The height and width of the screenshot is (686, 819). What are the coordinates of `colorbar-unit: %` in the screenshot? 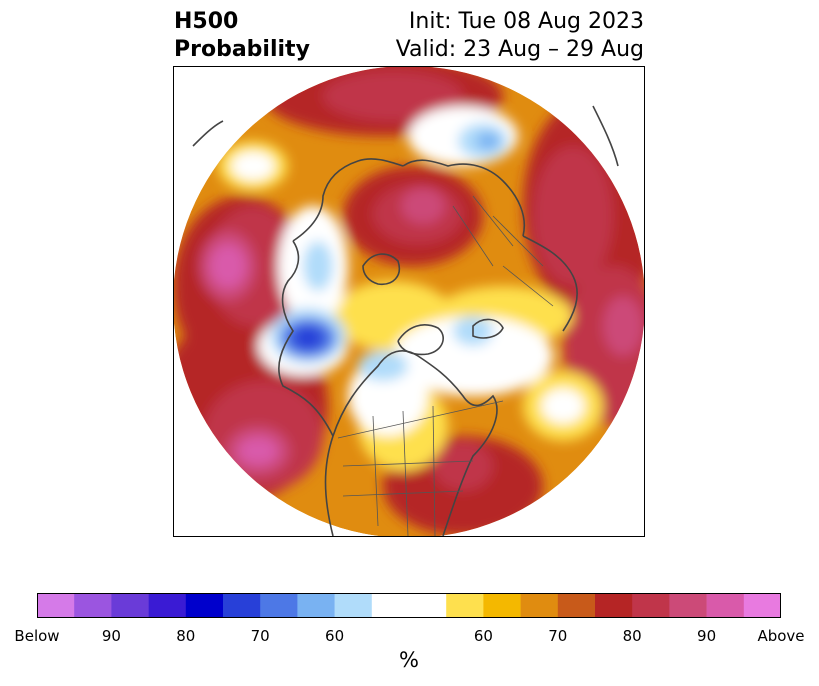 It's located at (409, 660).